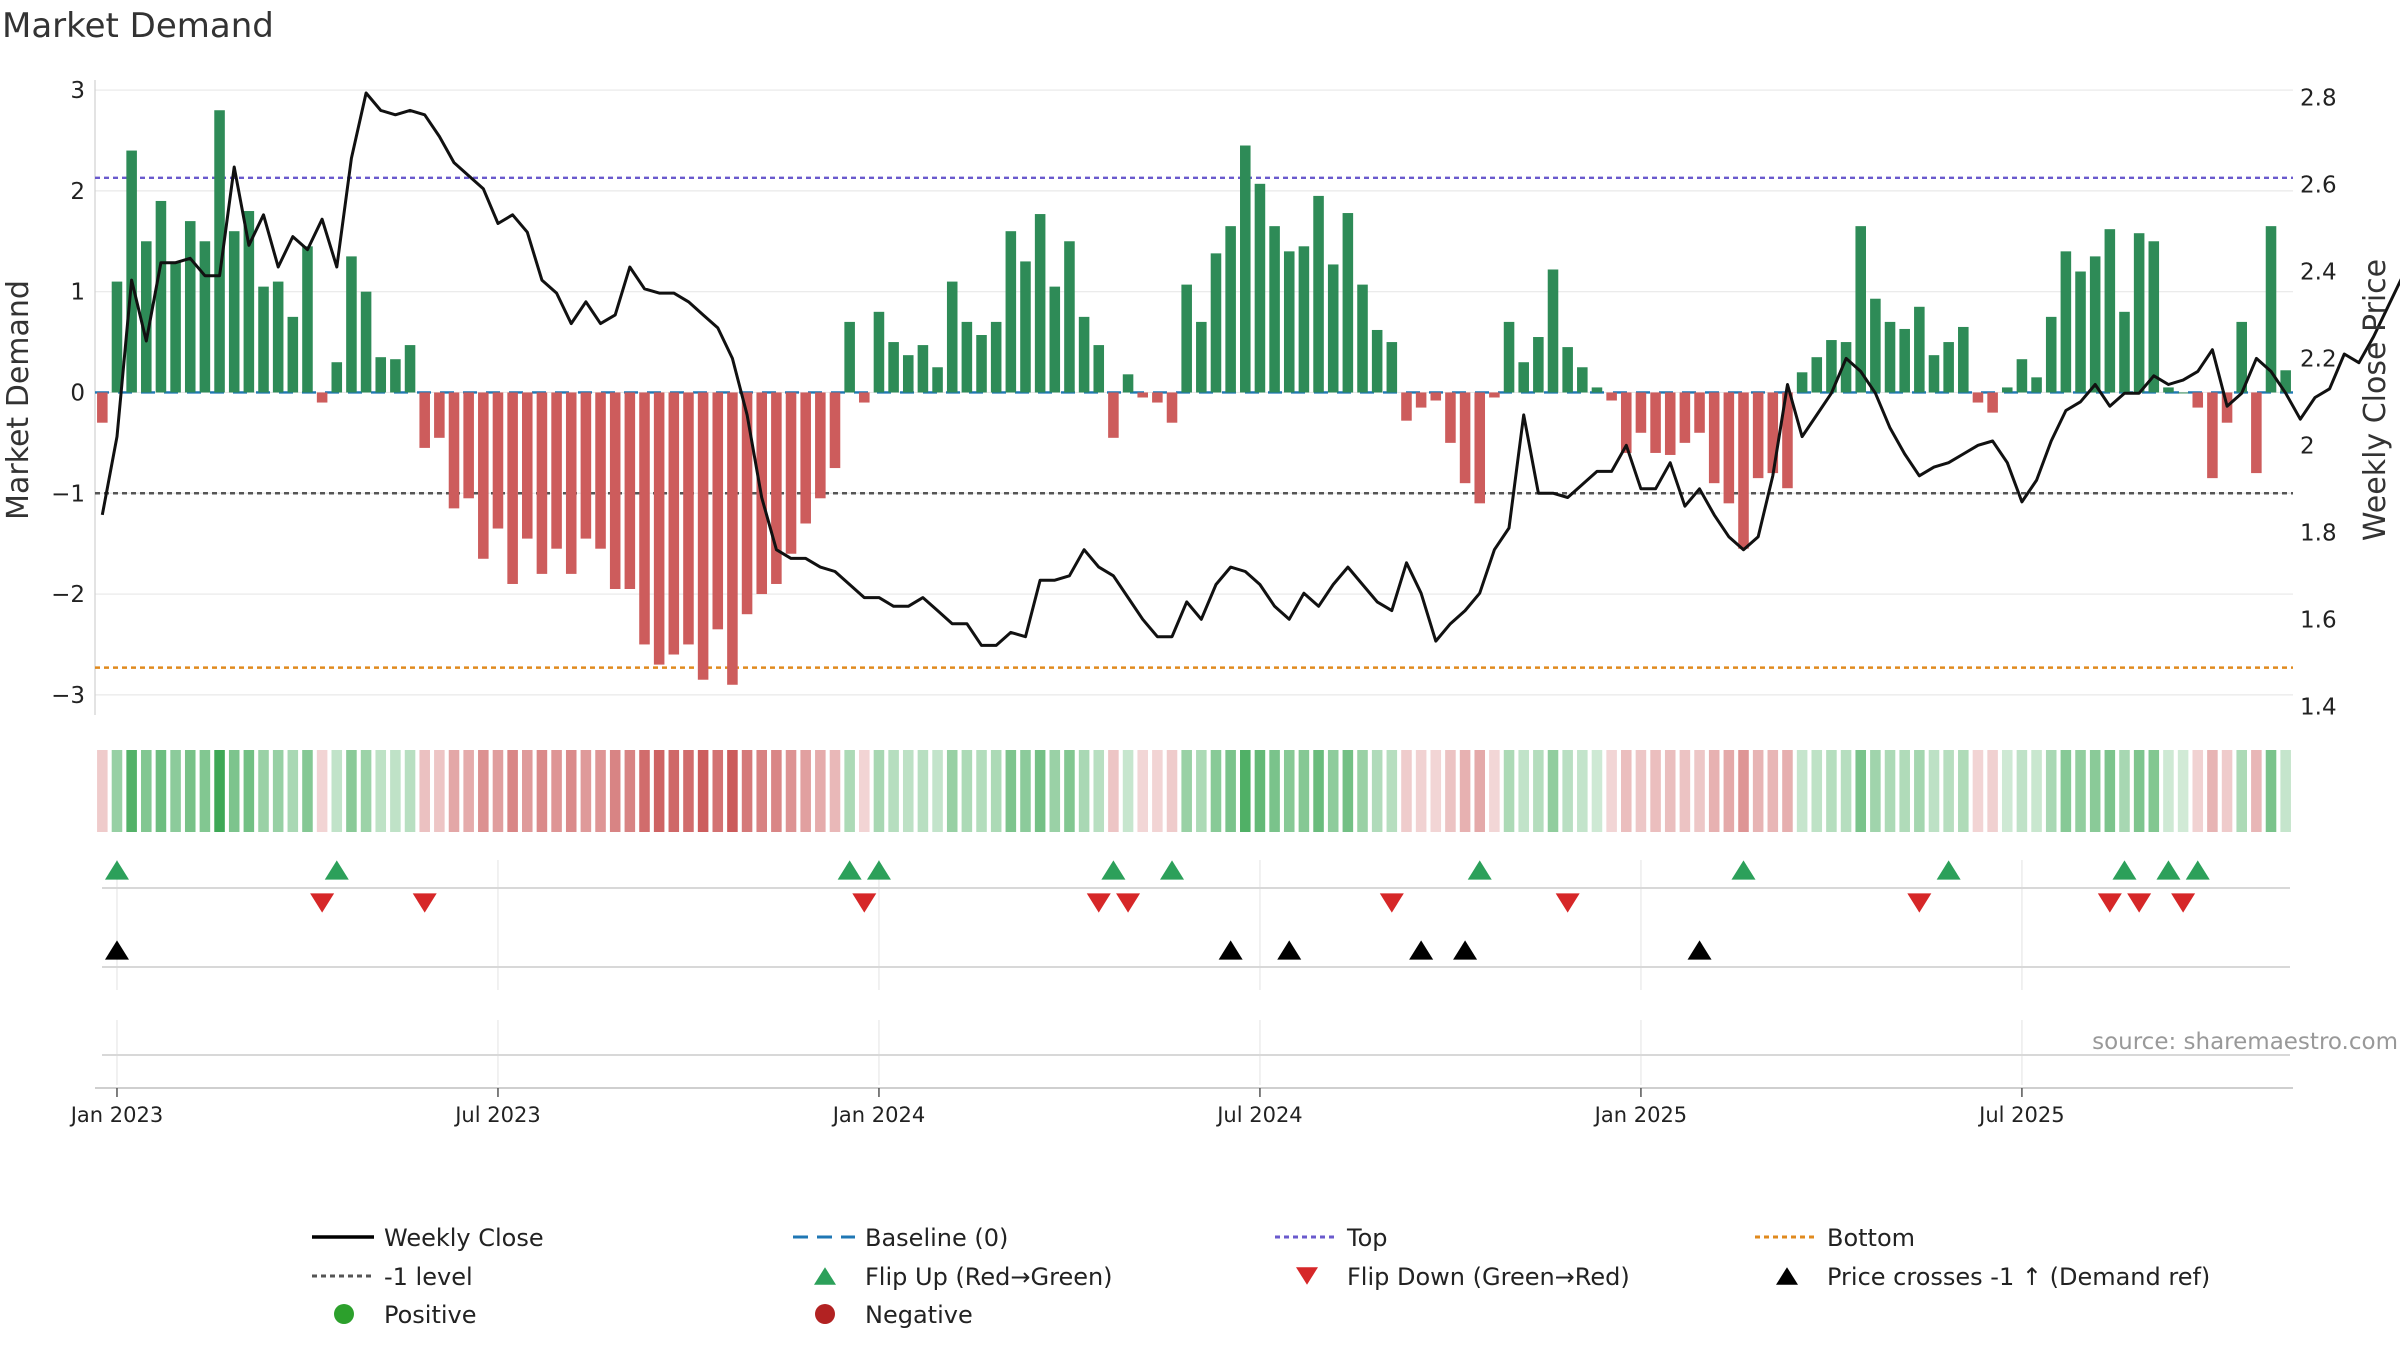  I want to click on demand-heat-strip, so click(1194, 791).